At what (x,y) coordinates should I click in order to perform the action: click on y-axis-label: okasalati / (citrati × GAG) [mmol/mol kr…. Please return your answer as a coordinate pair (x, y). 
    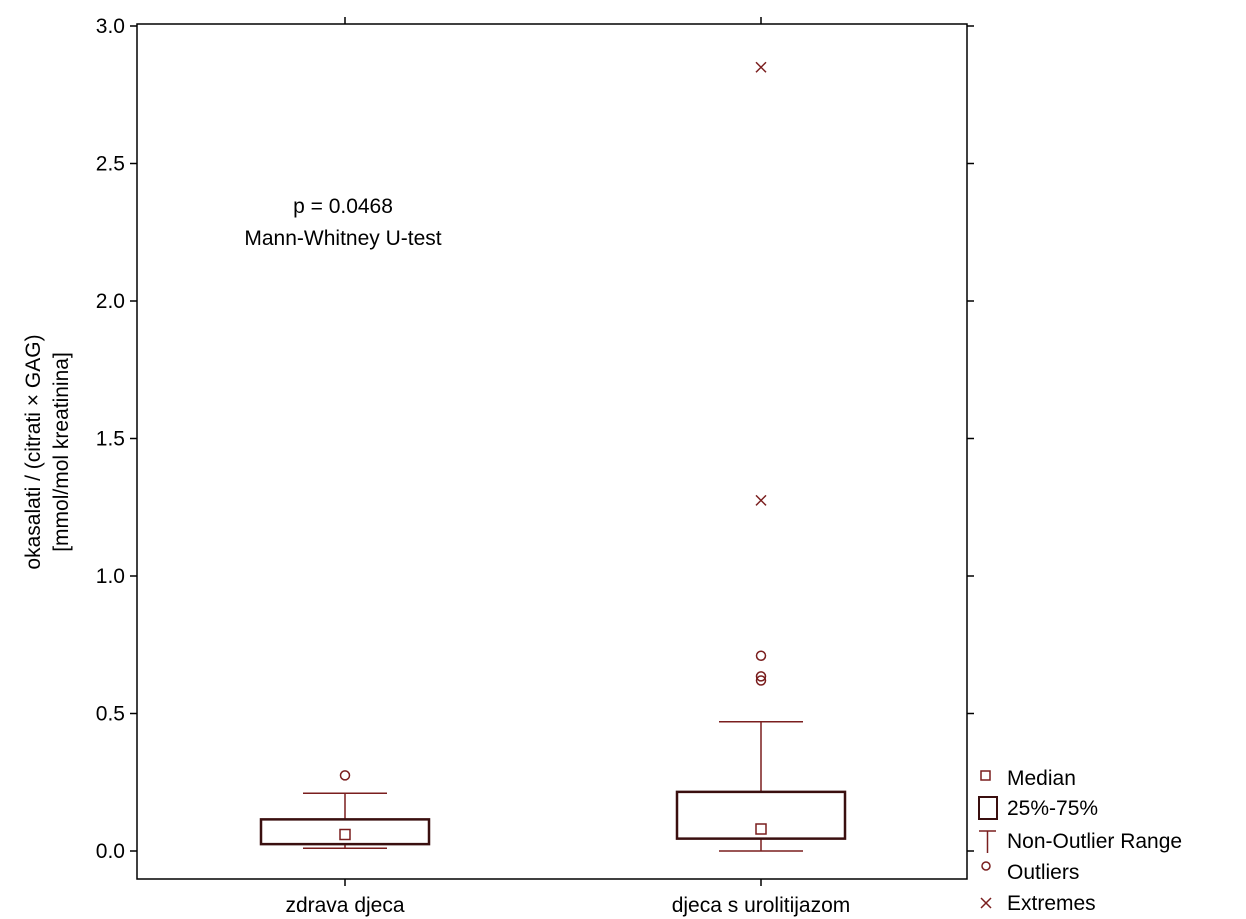
    Looking at the image, I should click on (47, 451).